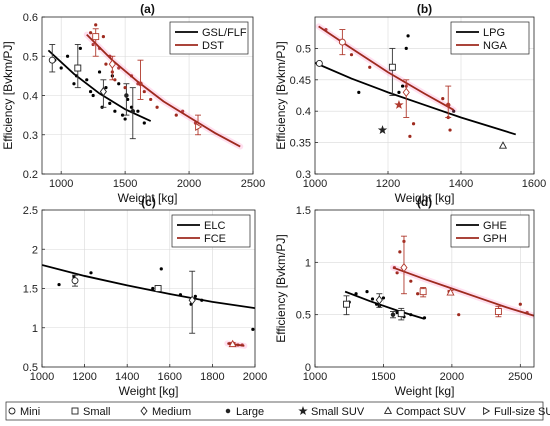 This screenshot has width=550, height=426. What do you see at coordinates (163, 86) in the screenshot?
I see `series-dst` at bounding box center [163, 86].